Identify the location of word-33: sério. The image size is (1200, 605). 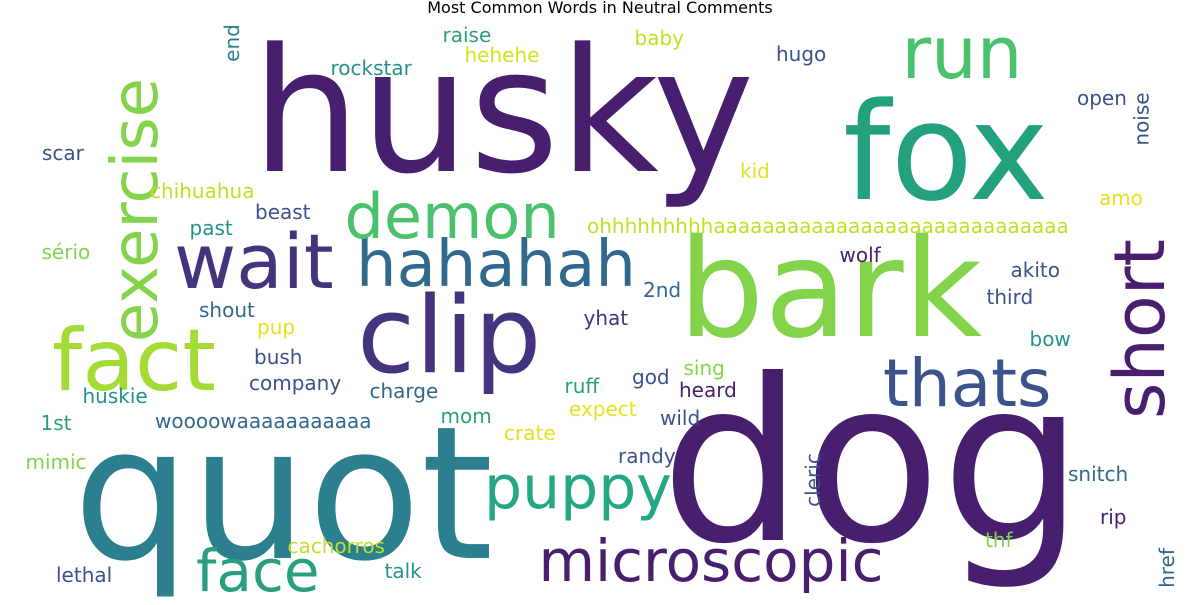
(66, 252).